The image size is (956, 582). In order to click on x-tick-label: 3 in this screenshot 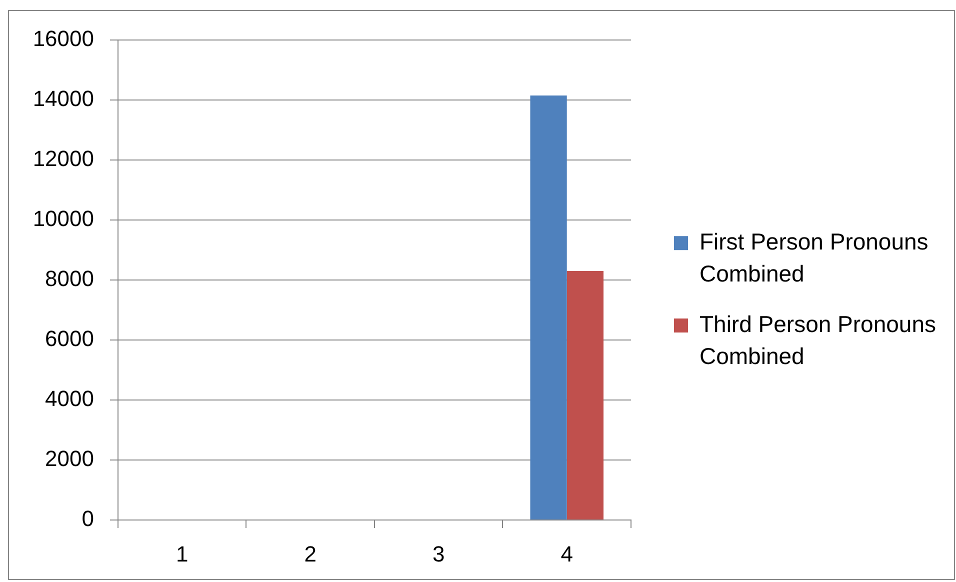, I will do `click(438, 553)`.